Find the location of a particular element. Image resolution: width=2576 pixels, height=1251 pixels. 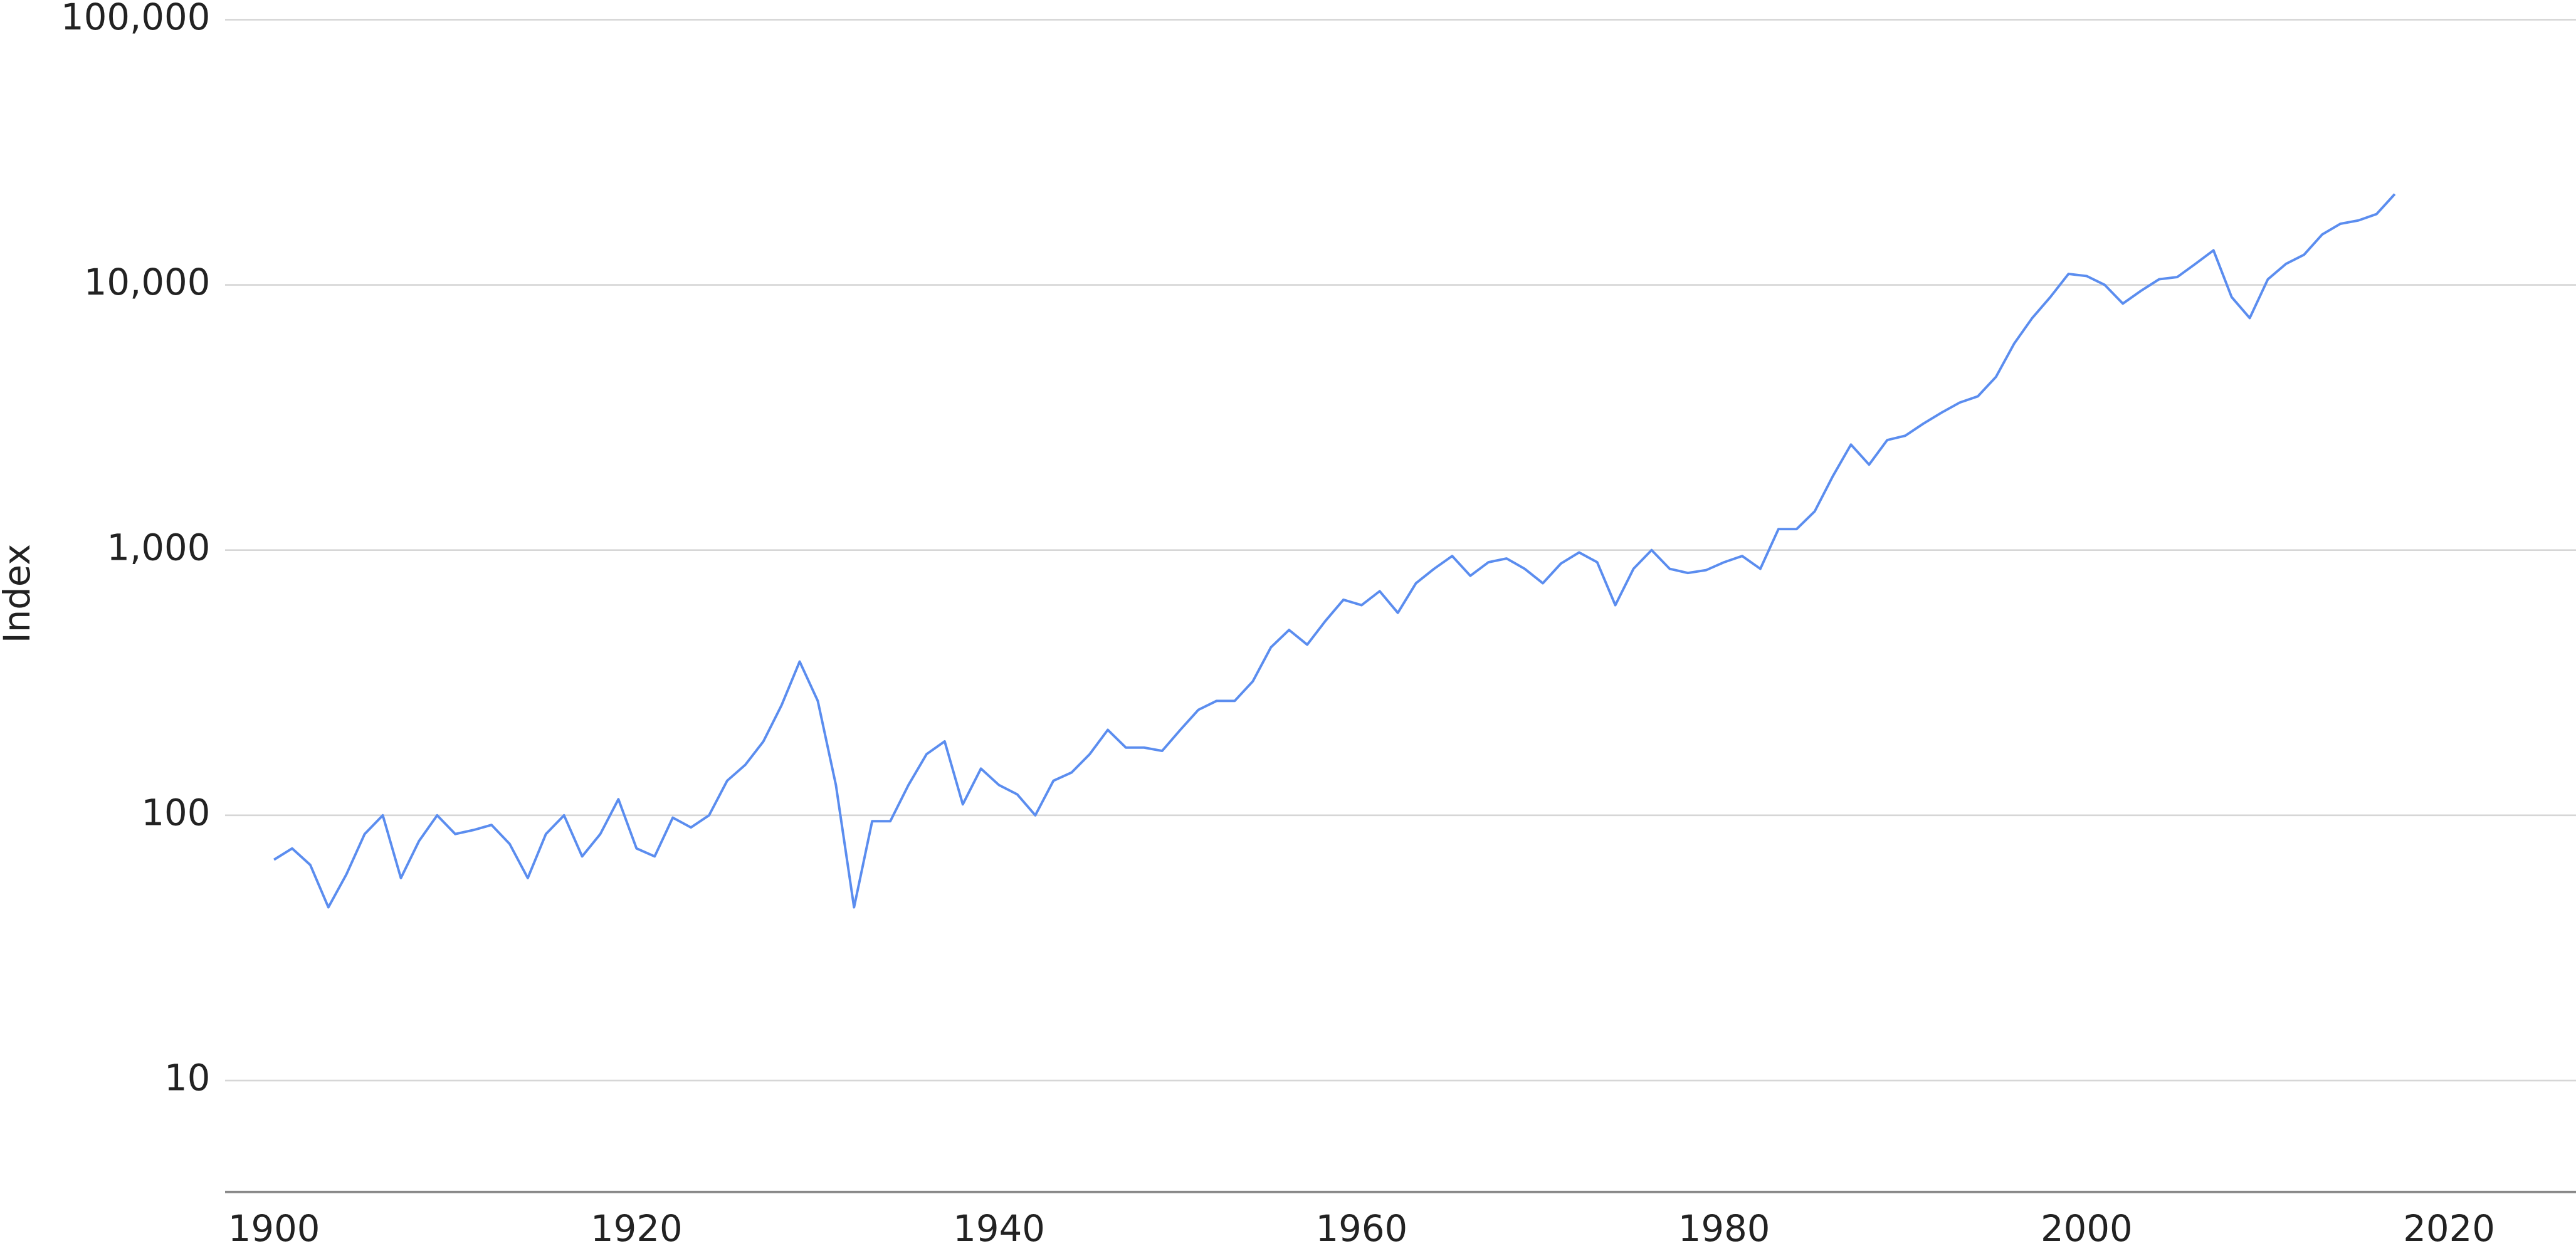

x-tick-label: 1920 is located at coordinates (637, 1229).